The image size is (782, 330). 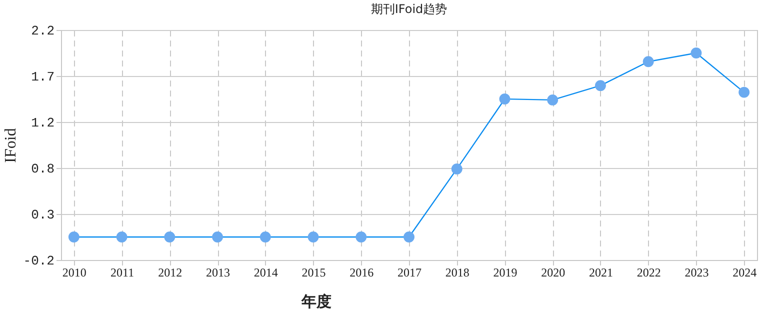 I want to click on y-tick-label: 1.2, so click(x=42, y=123).